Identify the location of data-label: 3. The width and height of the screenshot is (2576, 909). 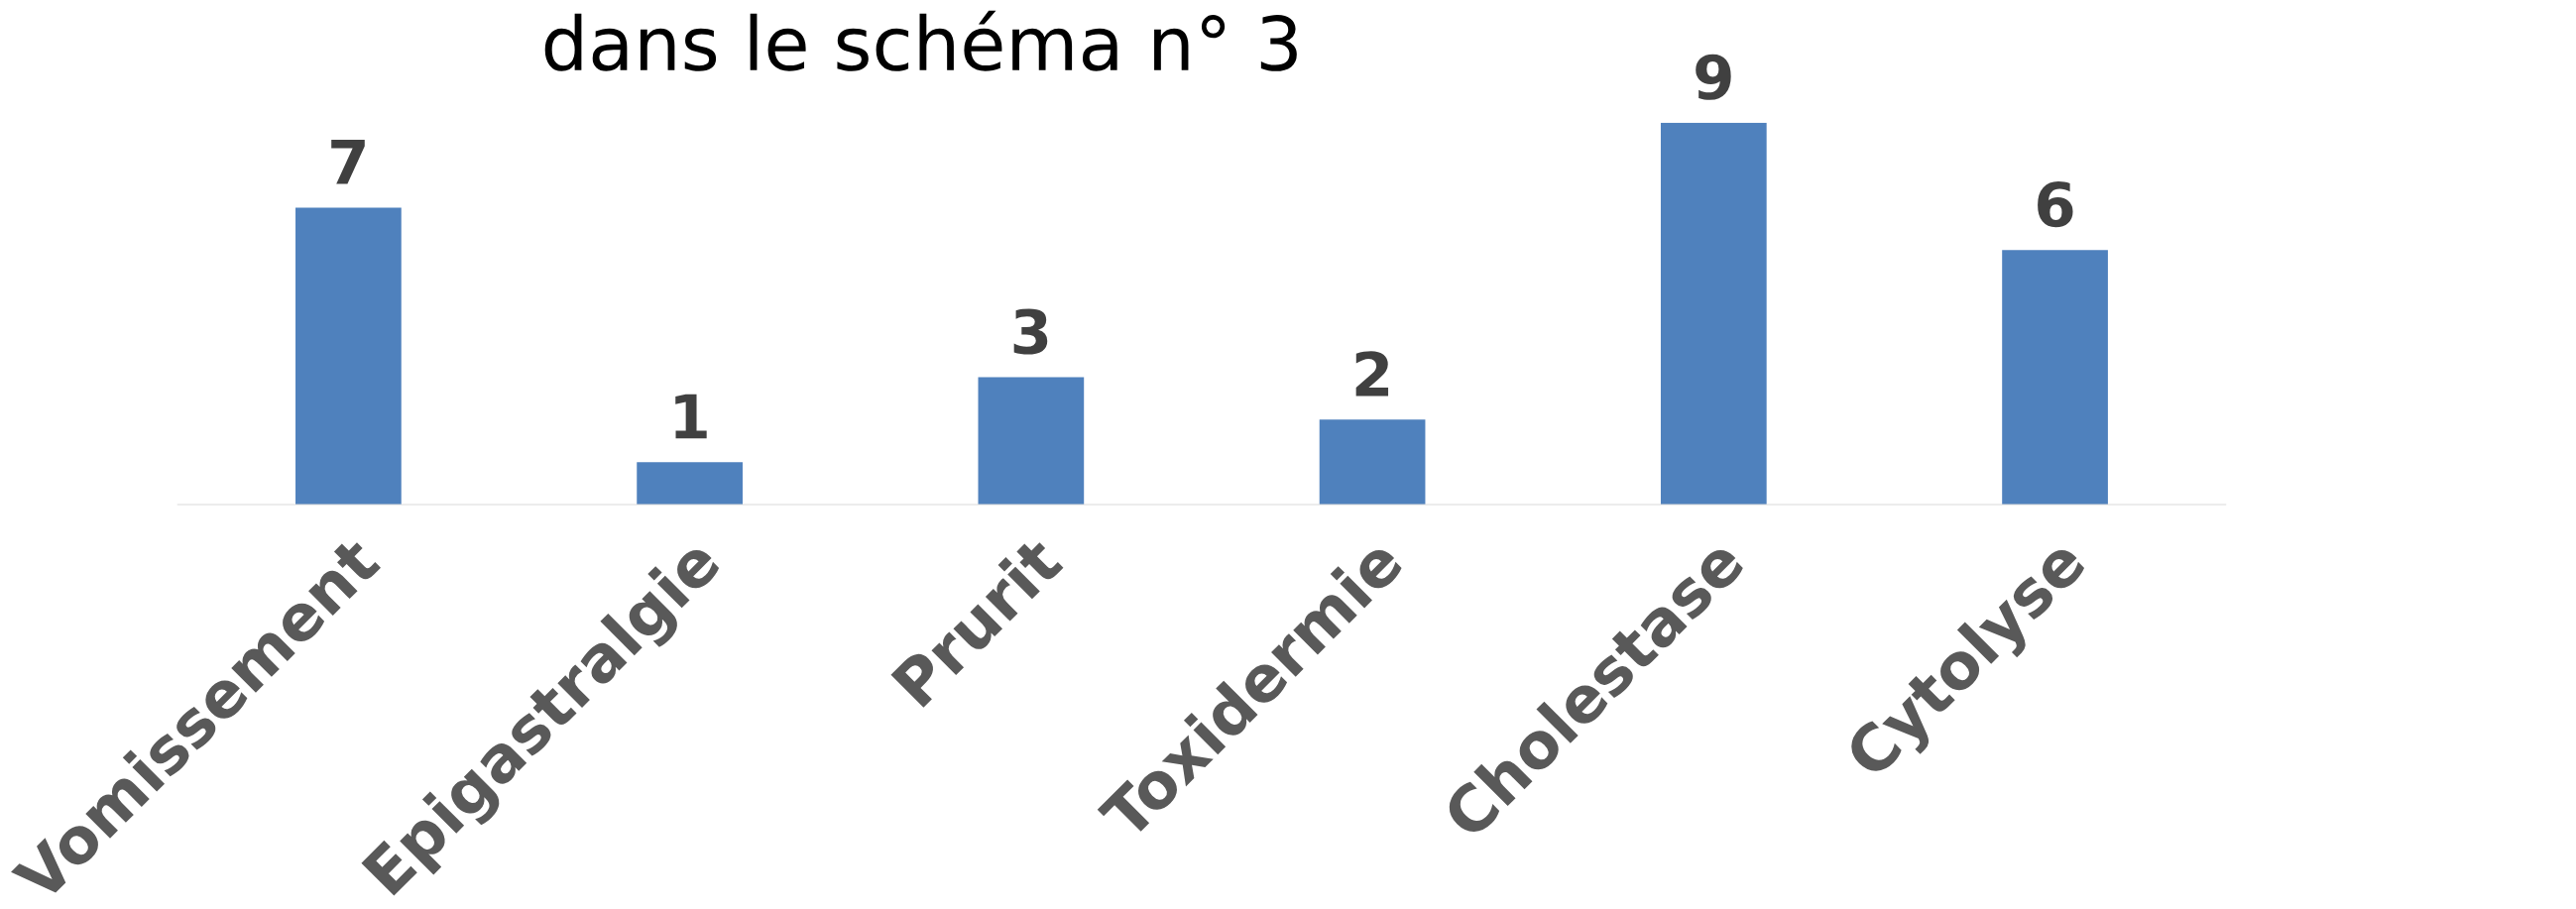
(1030, 331).